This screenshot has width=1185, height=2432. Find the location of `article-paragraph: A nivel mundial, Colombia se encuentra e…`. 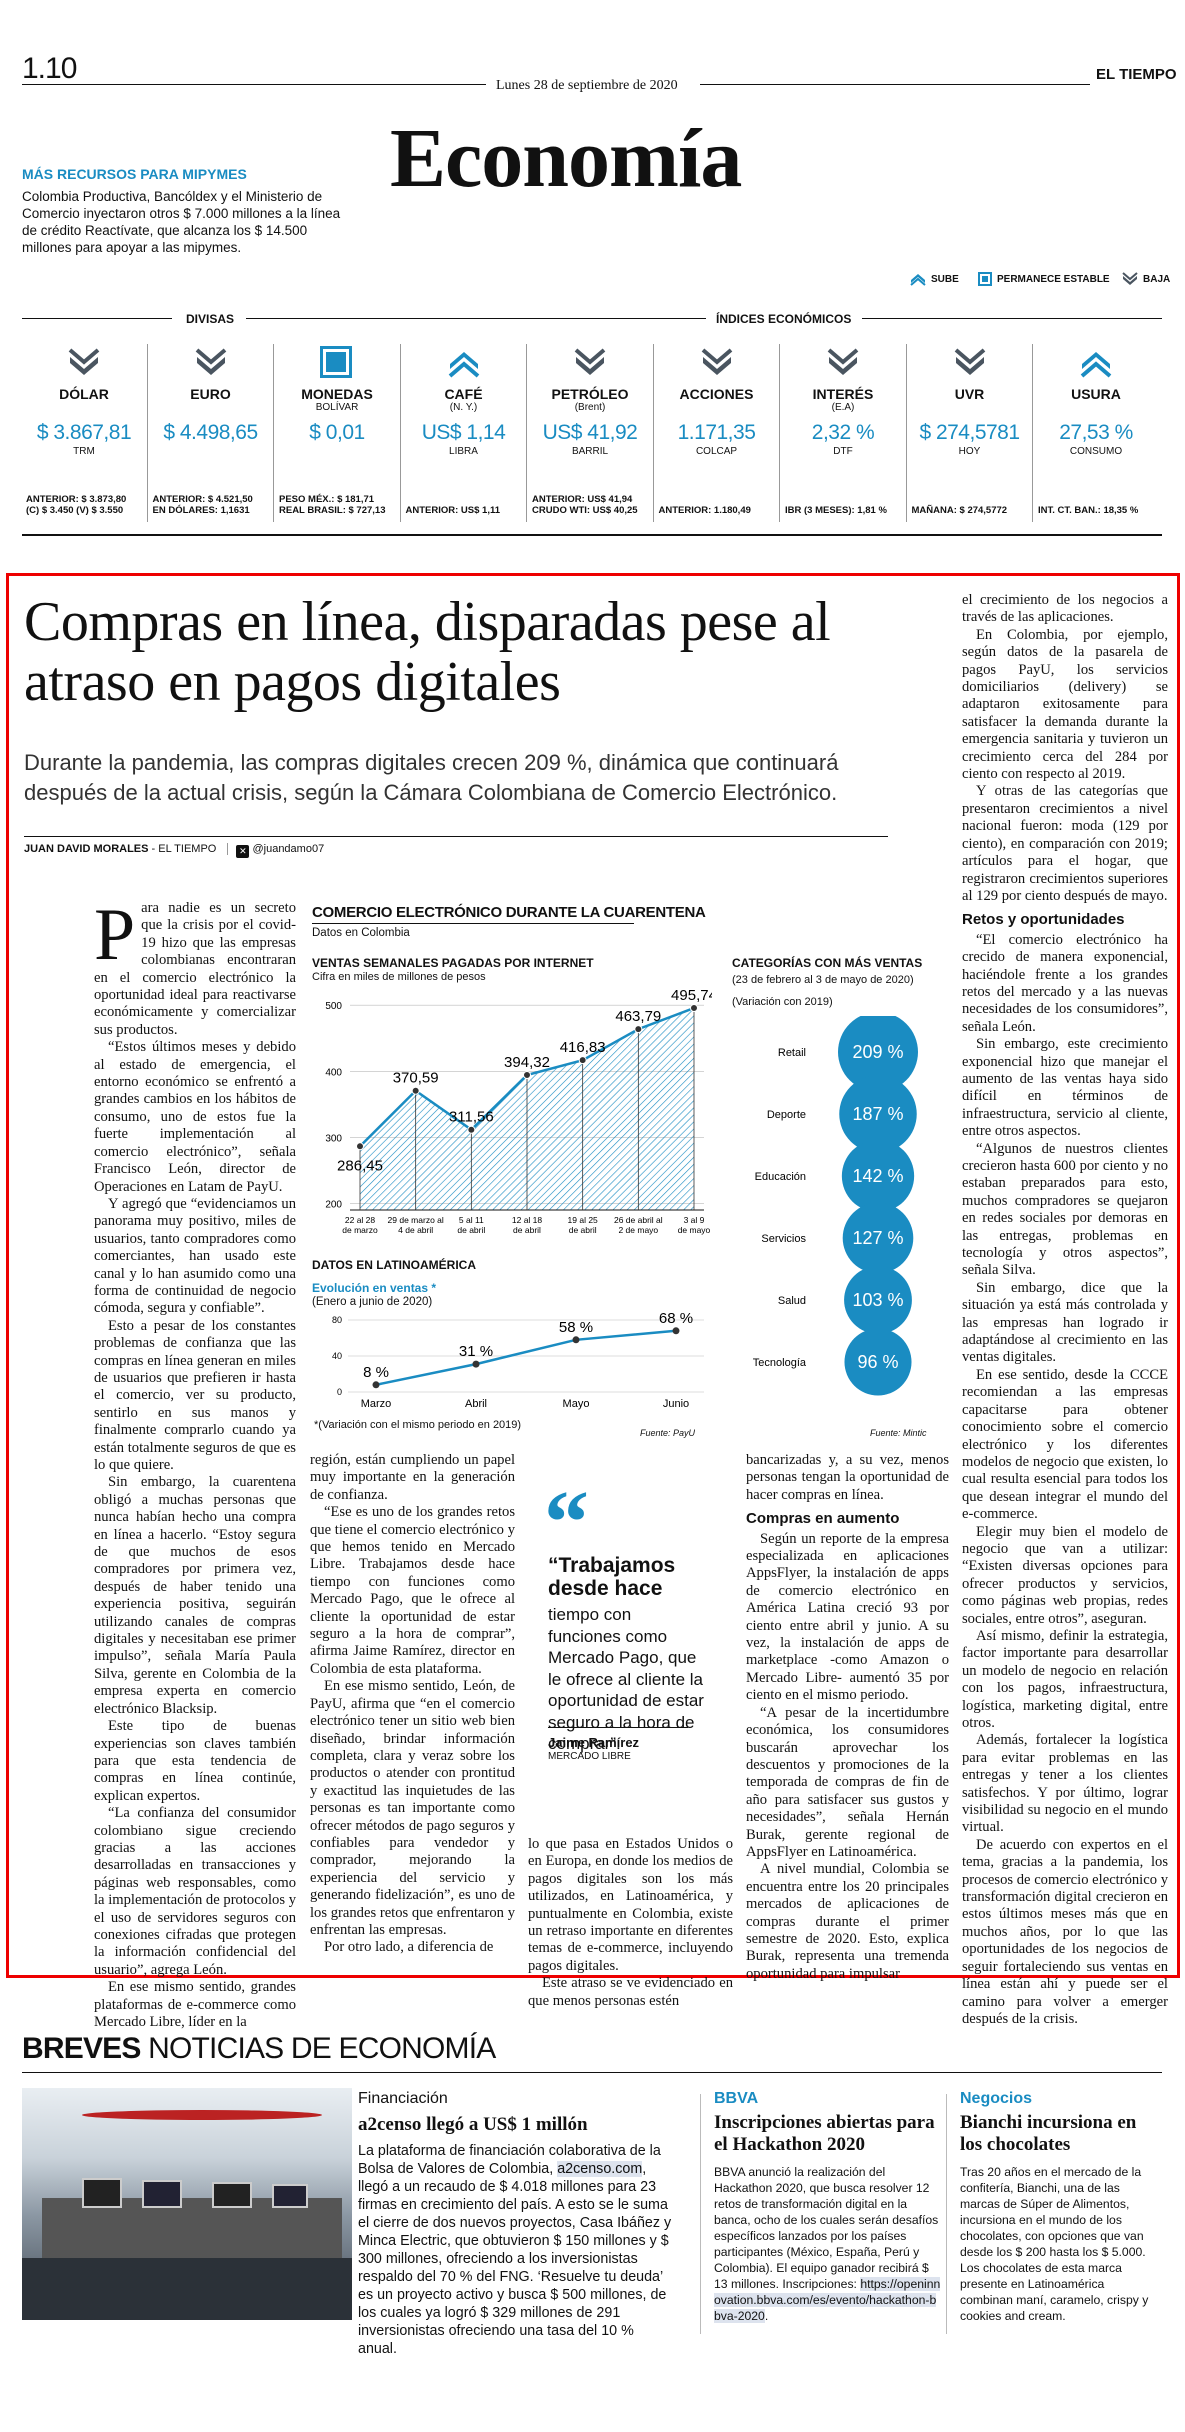

article-paragraph: A nivel mundial, Colombia se encuentra e… is located at coordinates (847, 1921).